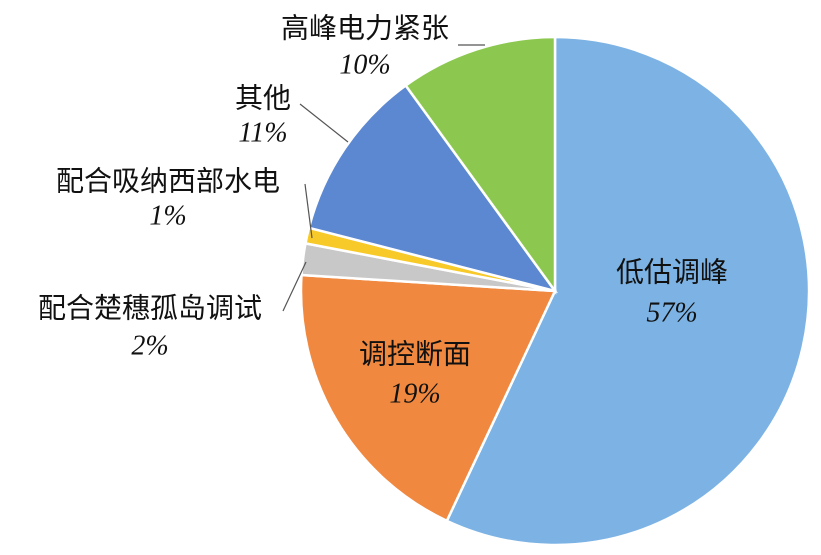 This screenshot has height=555, width=821. What do you see at coordinates (365, 28) in the screenshot?
I see `slice-label: 高峰电力紧张` at bounding box center [365, 28].